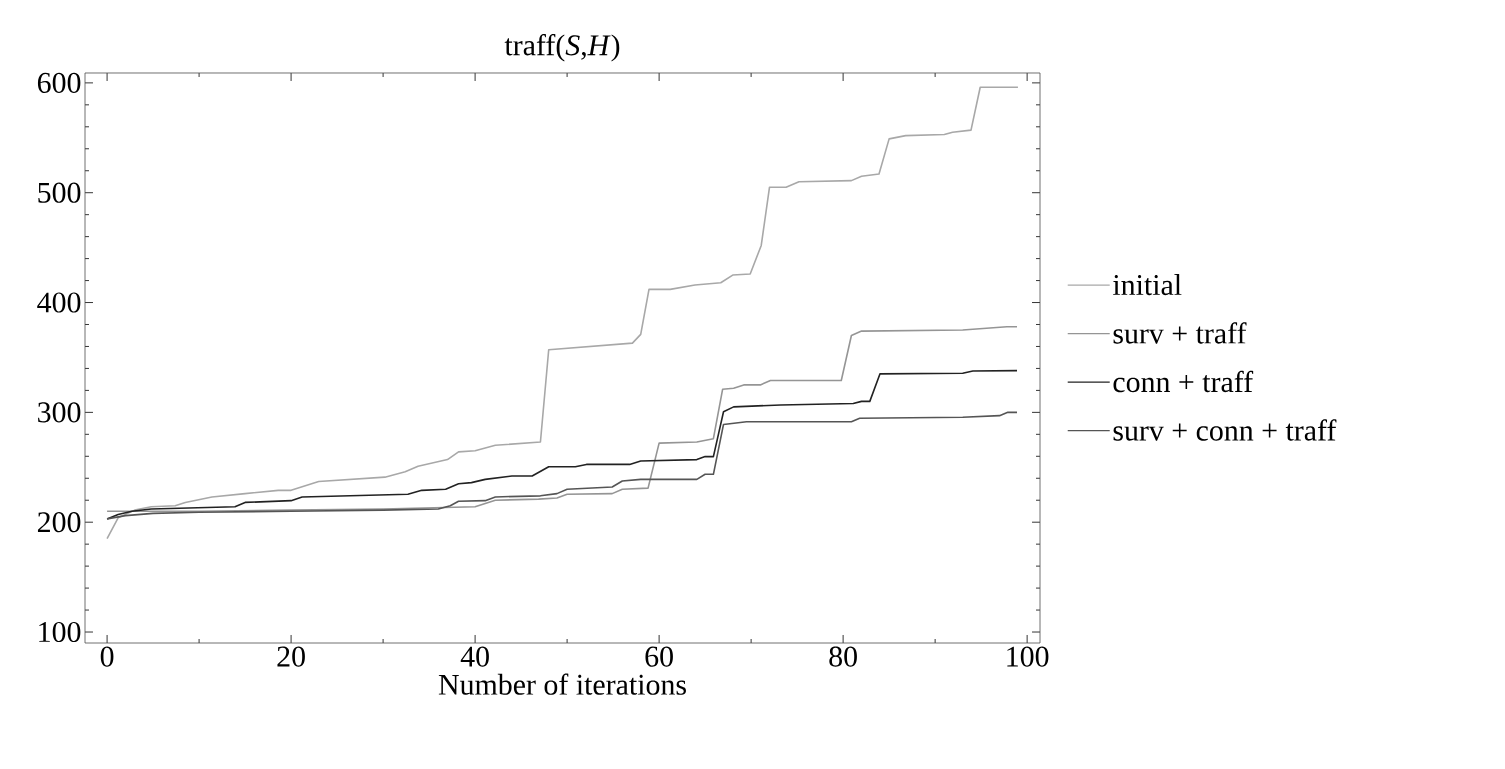 The width and height of the screenshot is (1505, 769). What do you see at coordinates (59, 522) in the screenshot?
I see `y-tick-label: 200` at bounding box center [59, 522].